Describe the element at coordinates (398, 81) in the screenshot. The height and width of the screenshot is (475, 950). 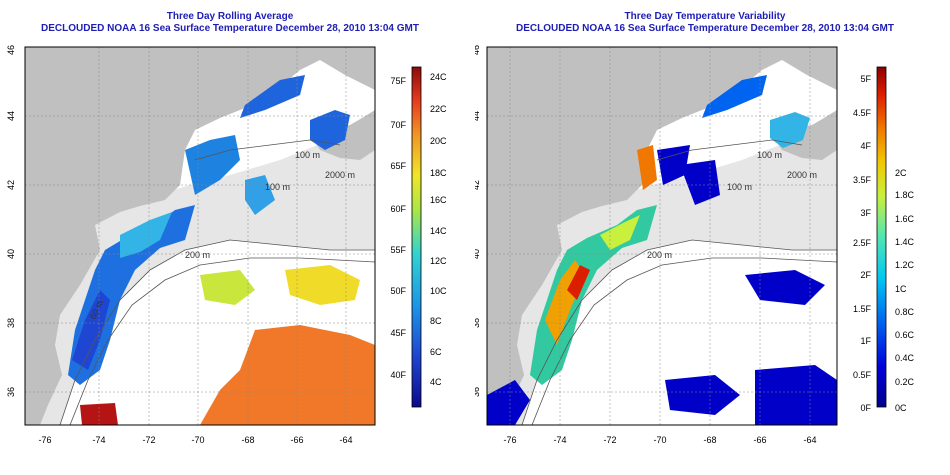
I see `colorbar-label: 75F` at that location.